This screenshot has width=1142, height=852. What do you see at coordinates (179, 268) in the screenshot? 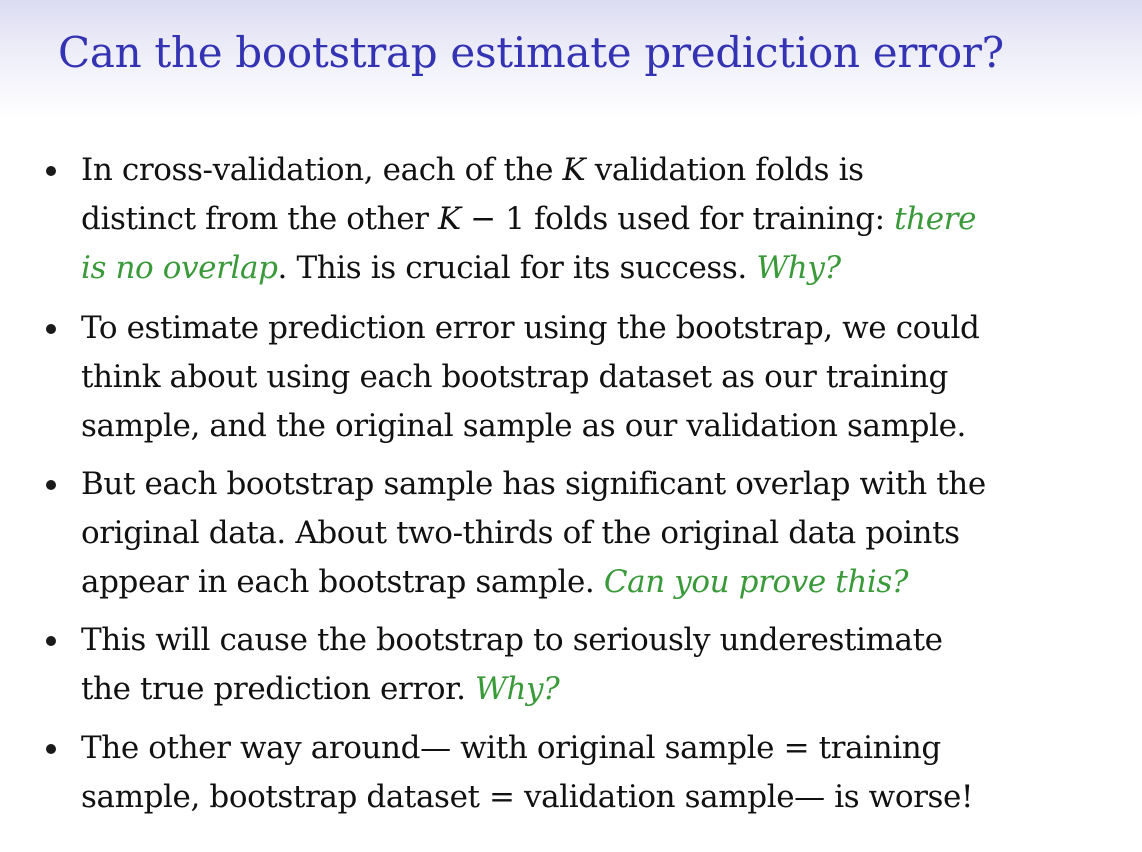
I see `highlight-text: is no overlap` at bounding box center [179, 268].